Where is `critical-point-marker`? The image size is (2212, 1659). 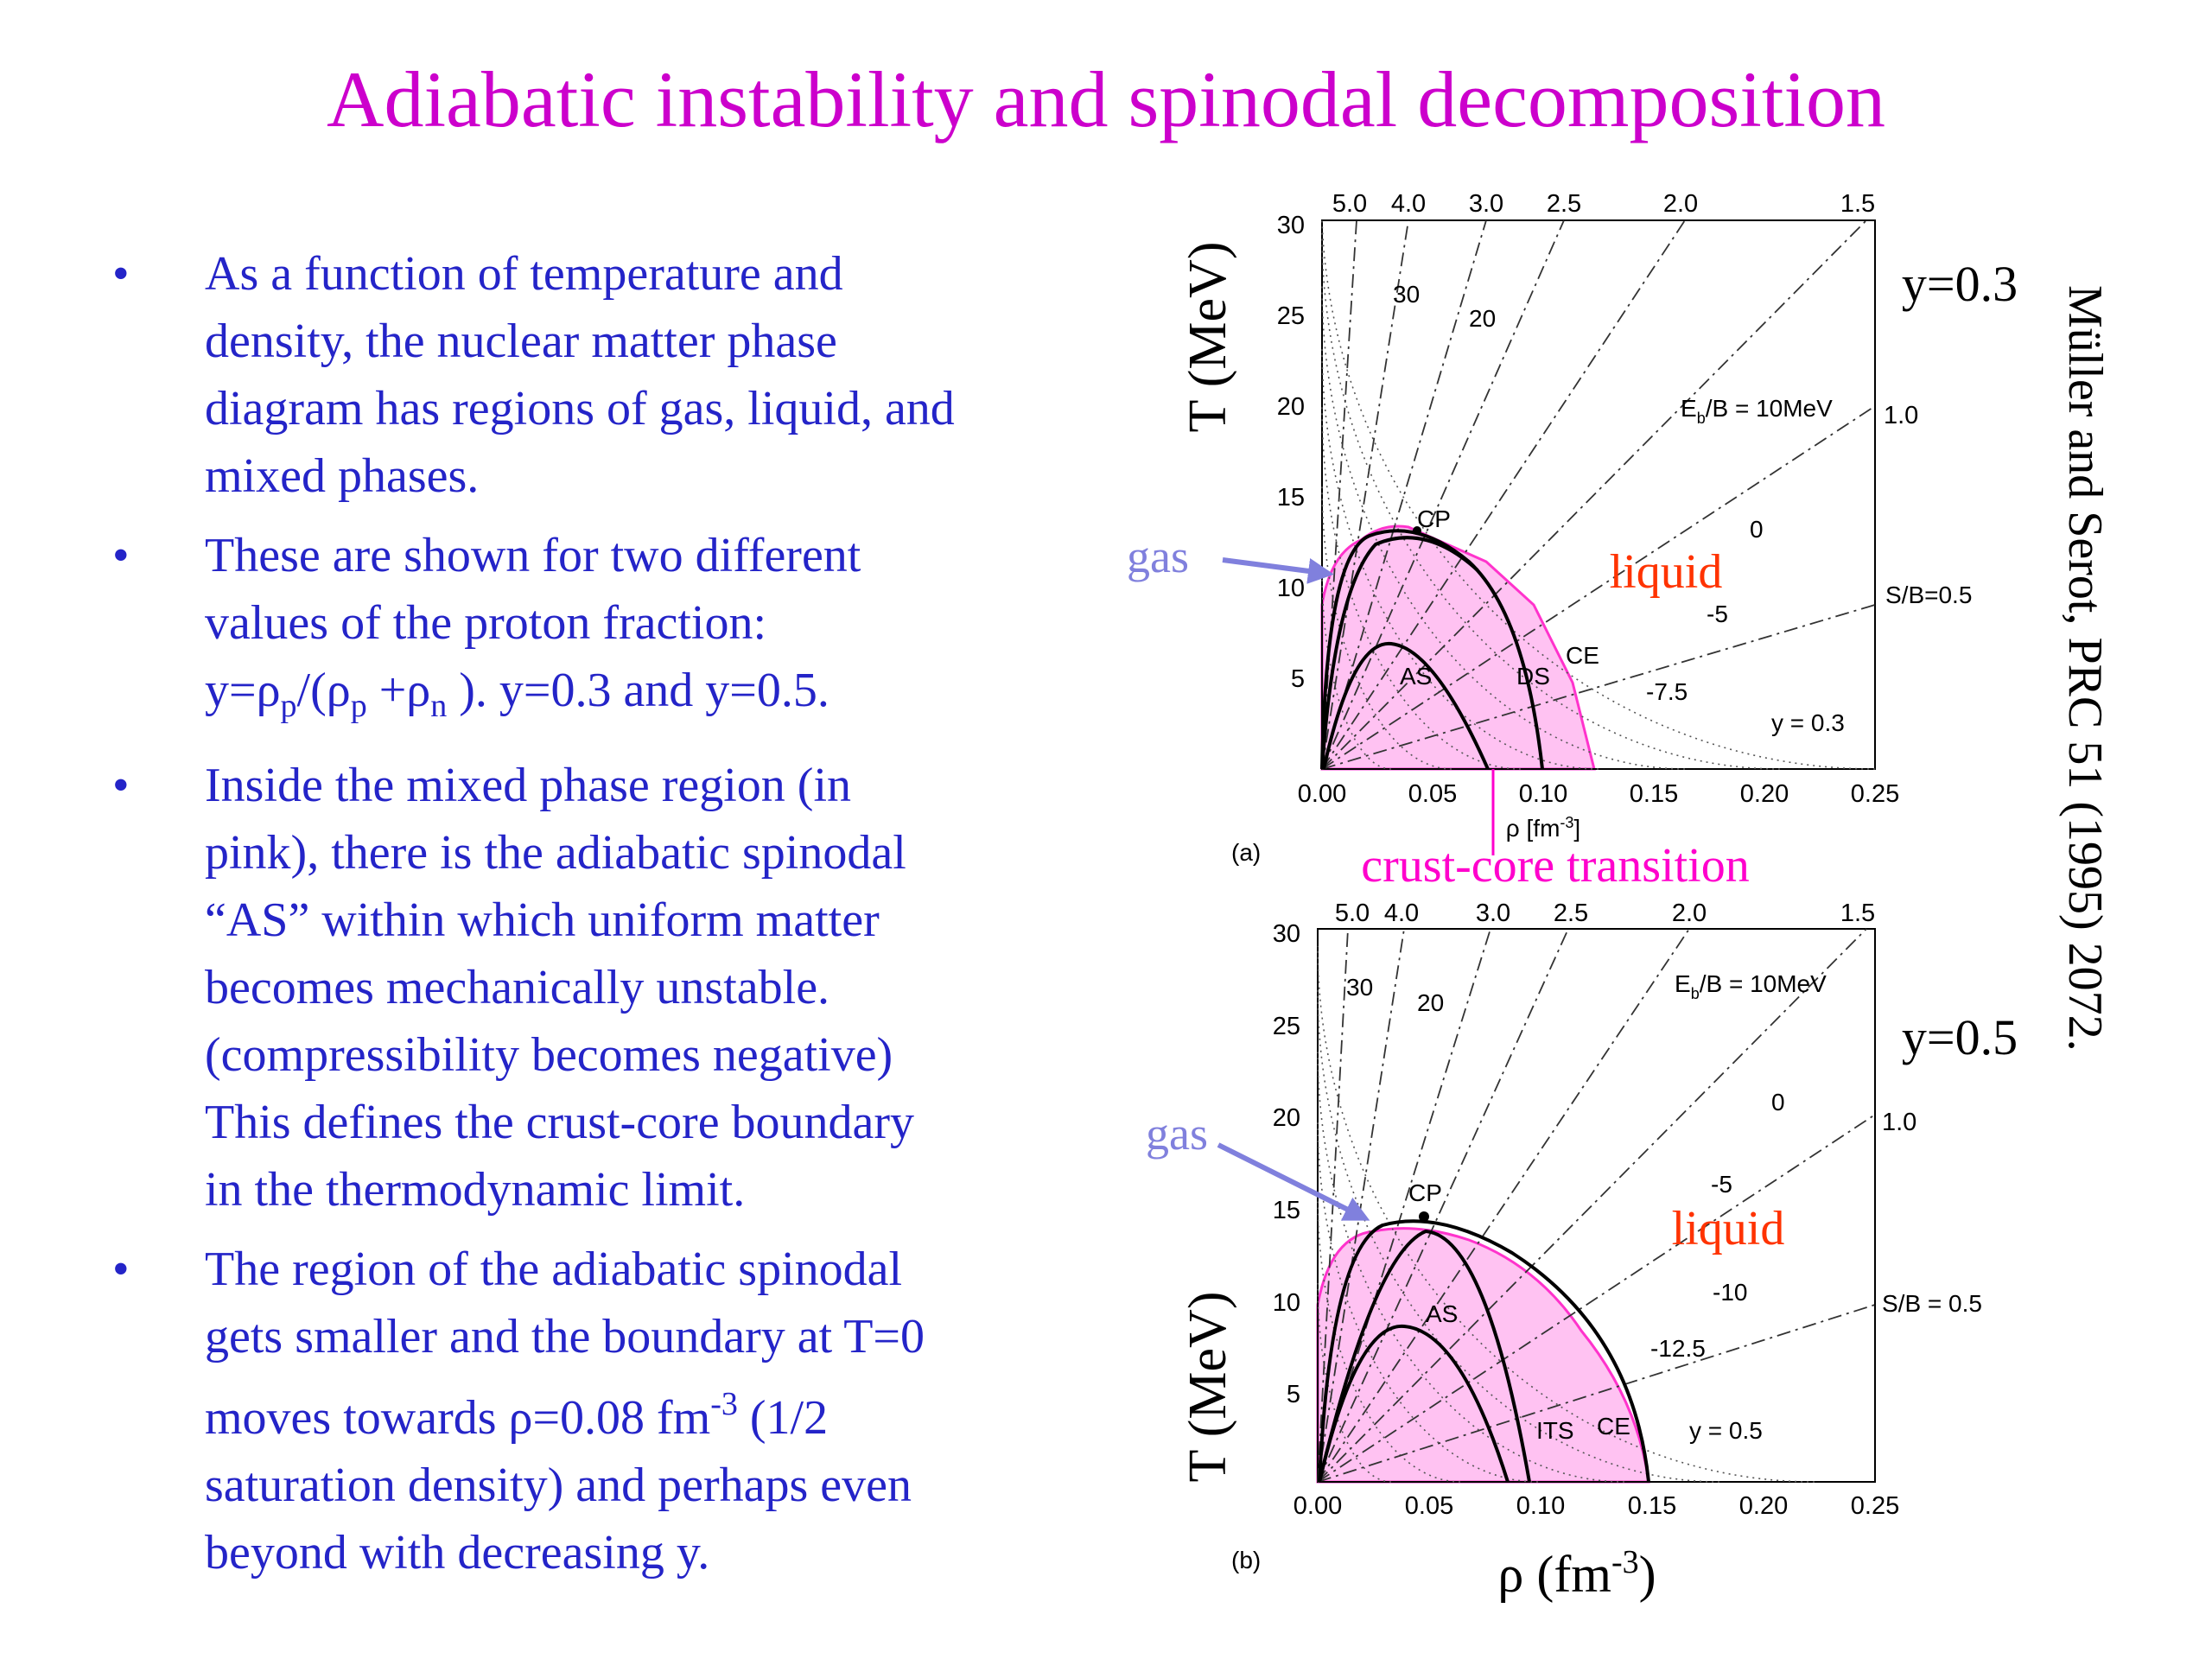
critical-point-marker is located at coordinates (1417, 530).